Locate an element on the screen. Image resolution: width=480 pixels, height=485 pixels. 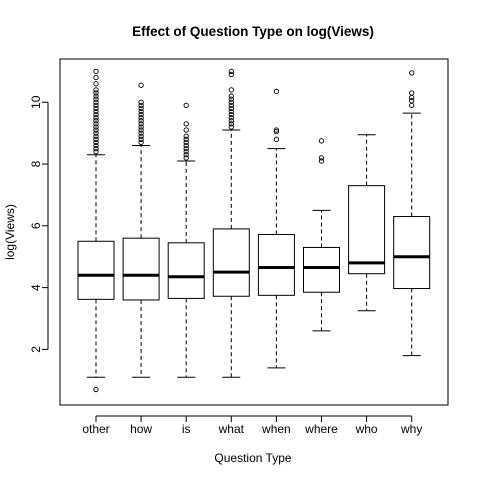
y-tick-label: 6 is located at coordinates (36, 225).